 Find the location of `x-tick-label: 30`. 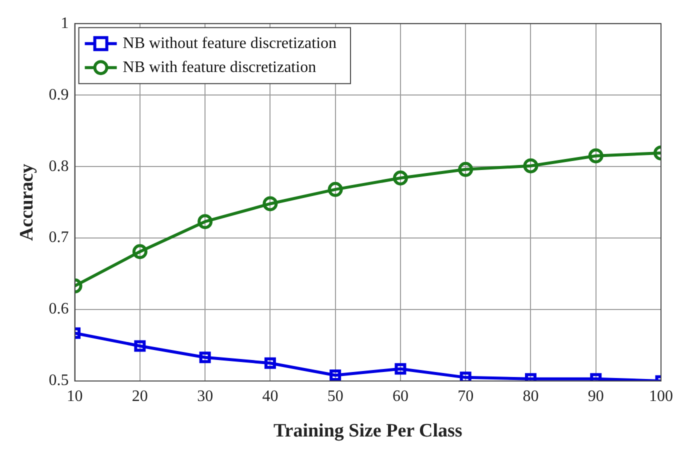

x-tick-label: 30 is located at coordinates (205, 396).